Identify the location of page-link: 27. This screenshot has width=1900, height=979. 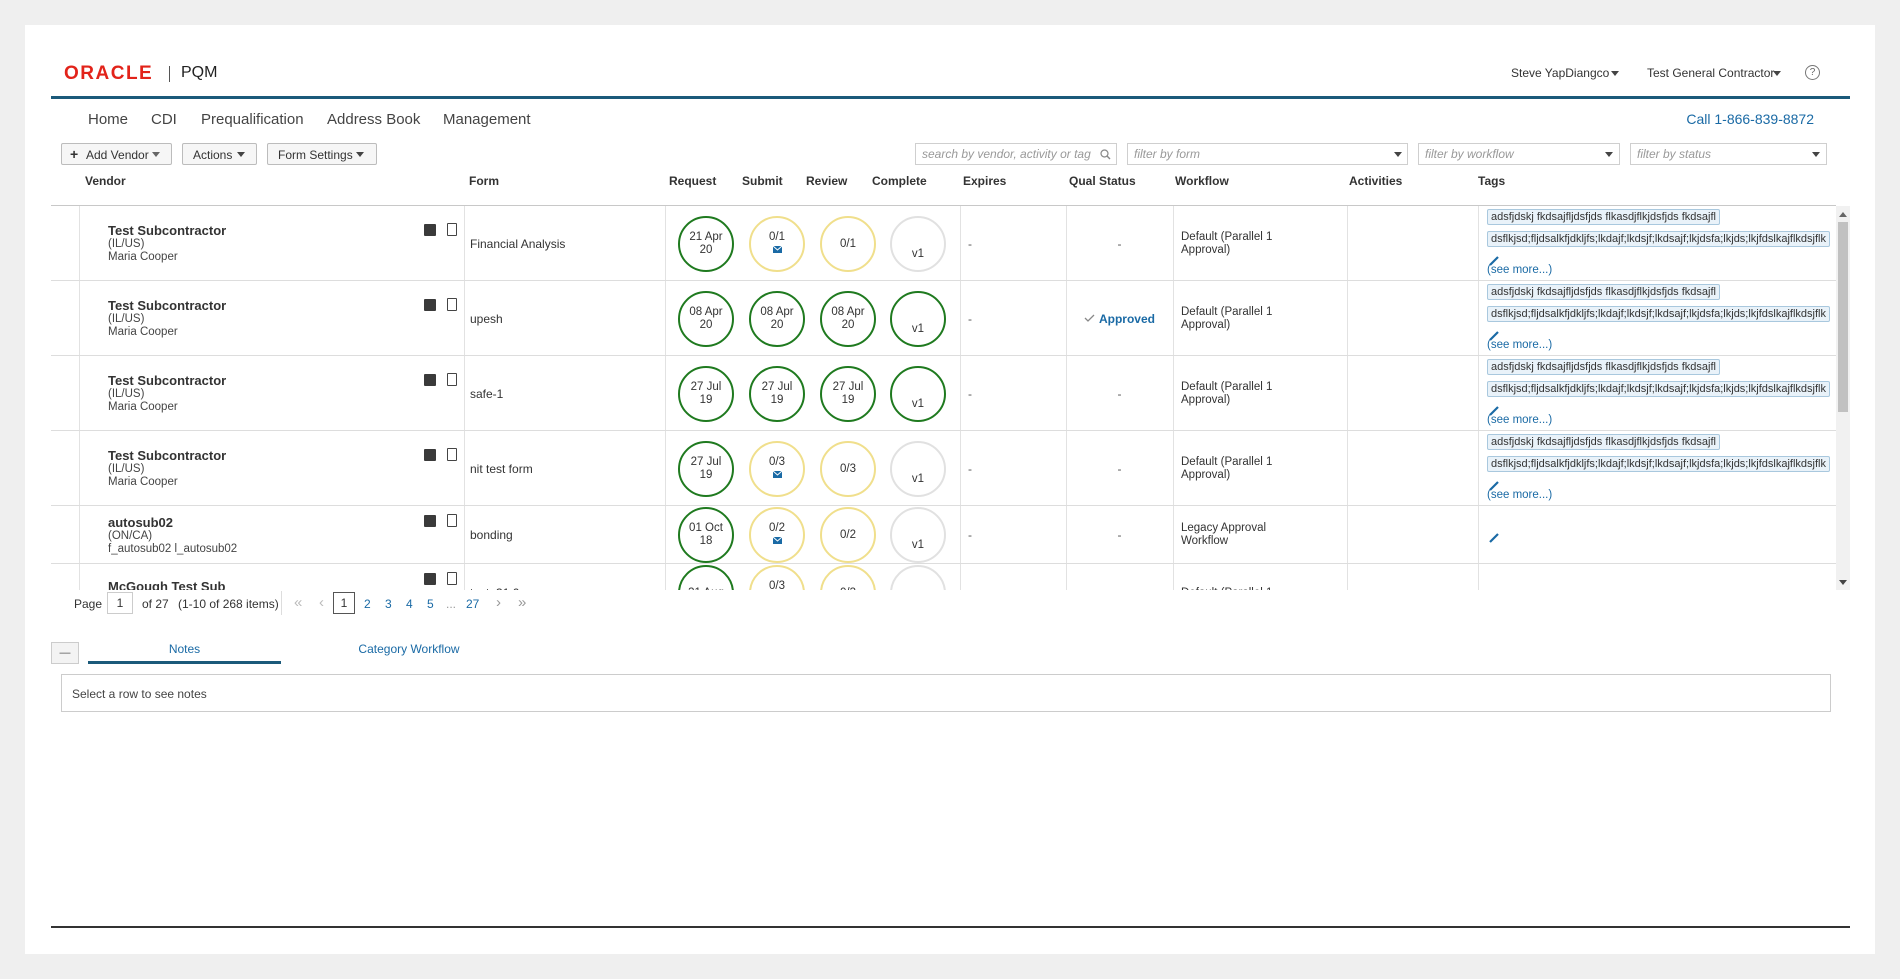
(472, 604).